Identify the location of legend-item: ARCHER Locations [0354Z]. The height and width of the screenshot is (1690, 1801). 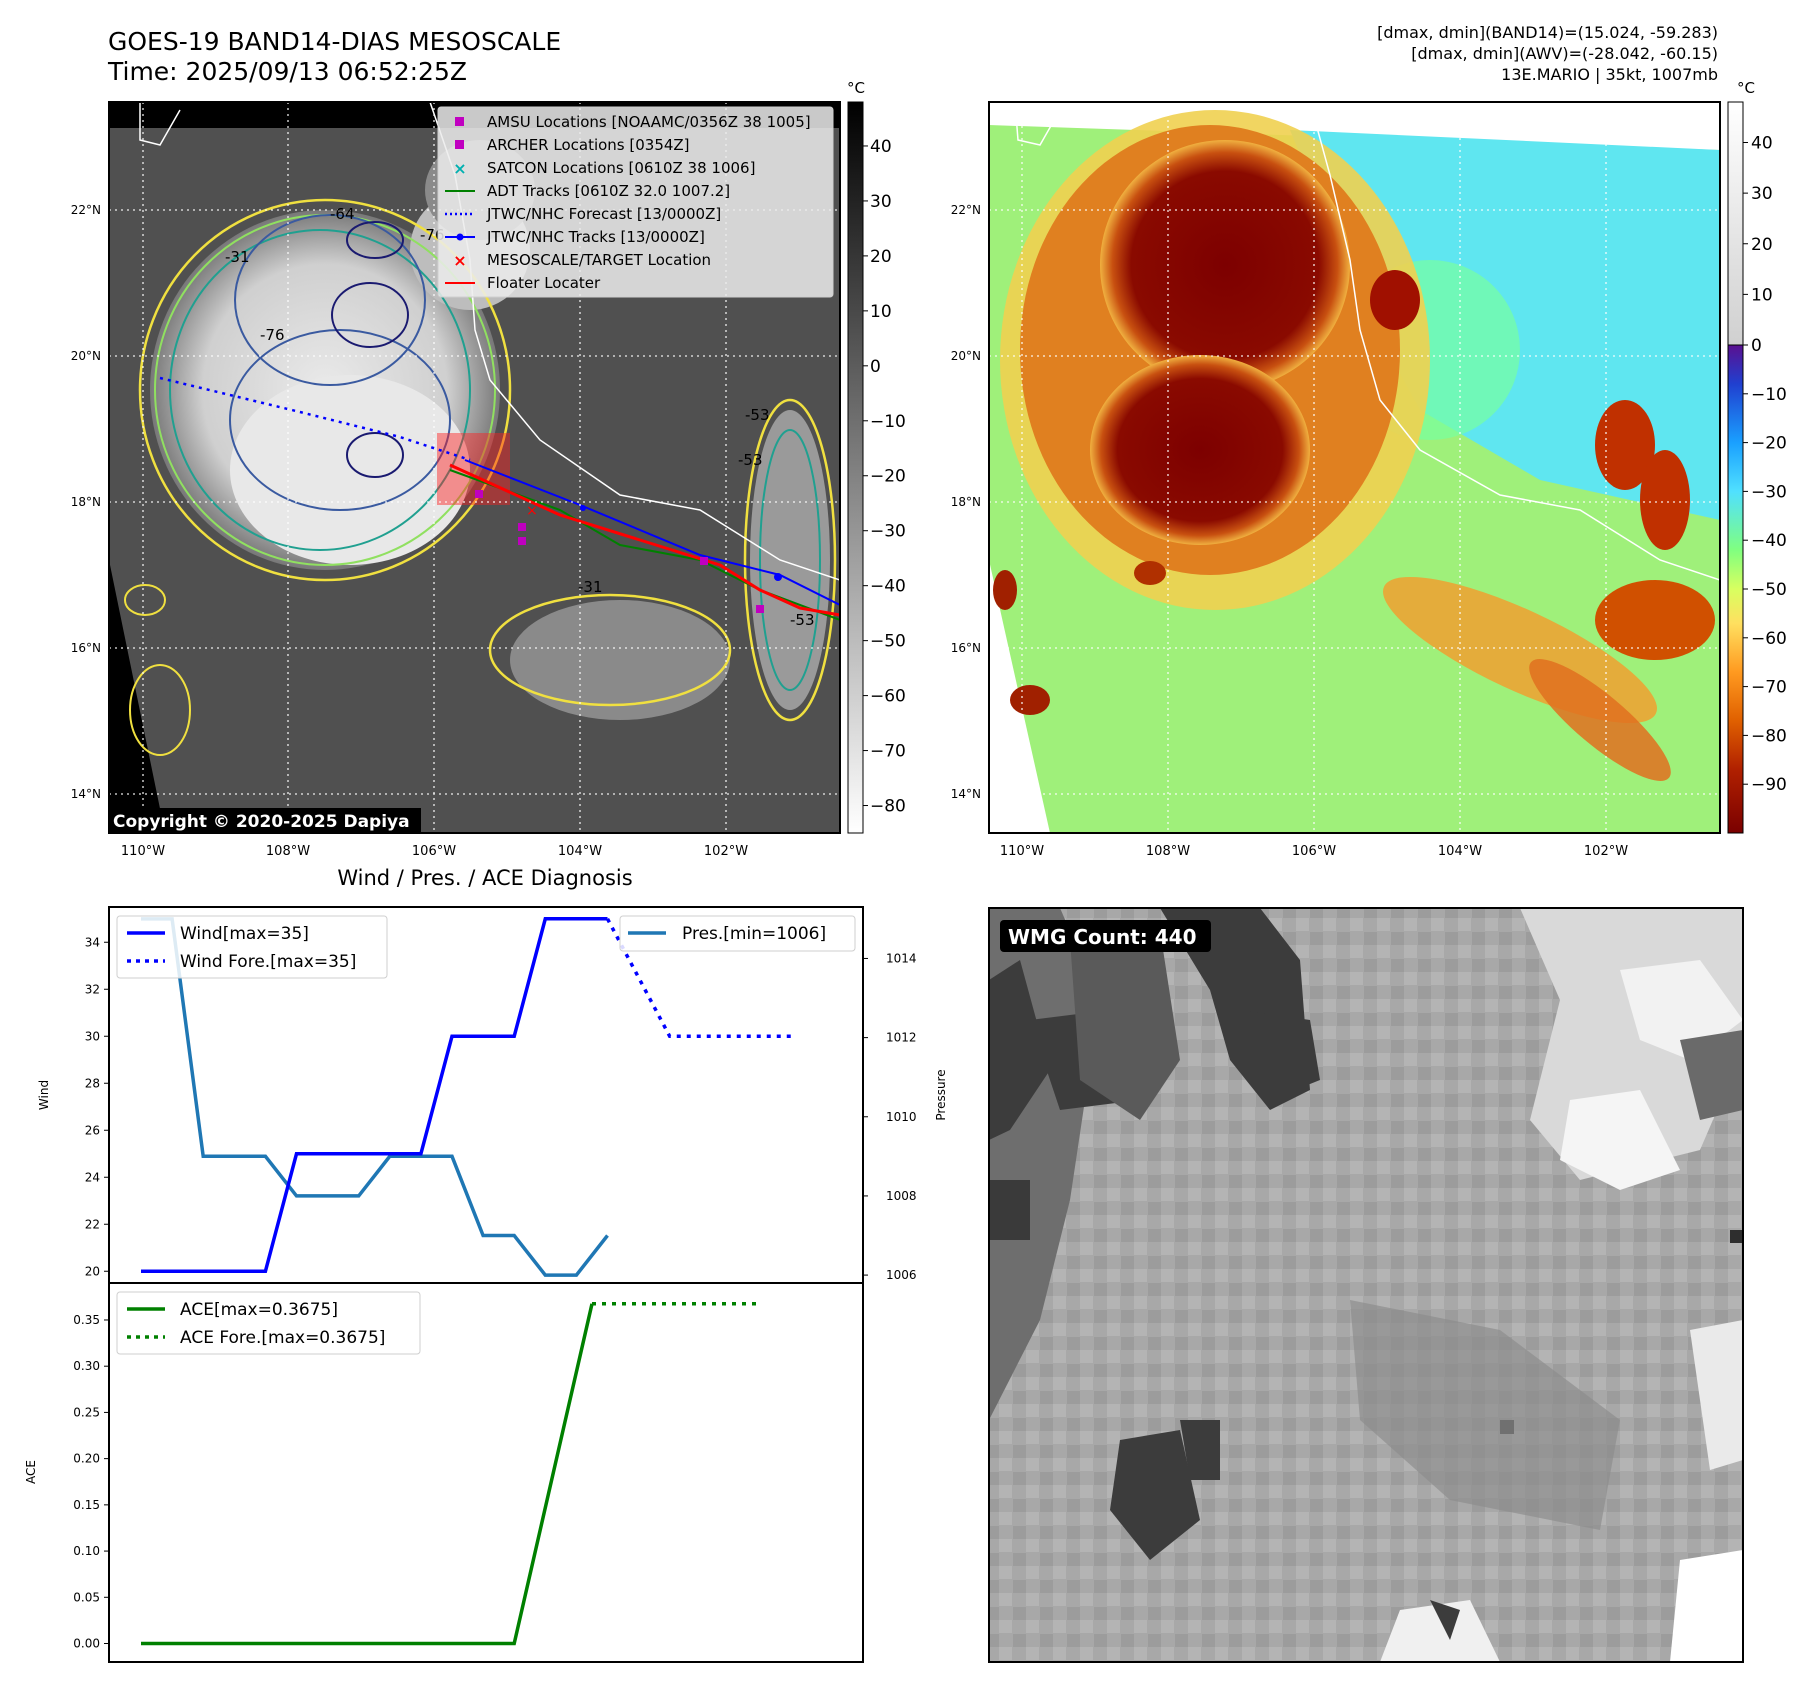
(572, 145).